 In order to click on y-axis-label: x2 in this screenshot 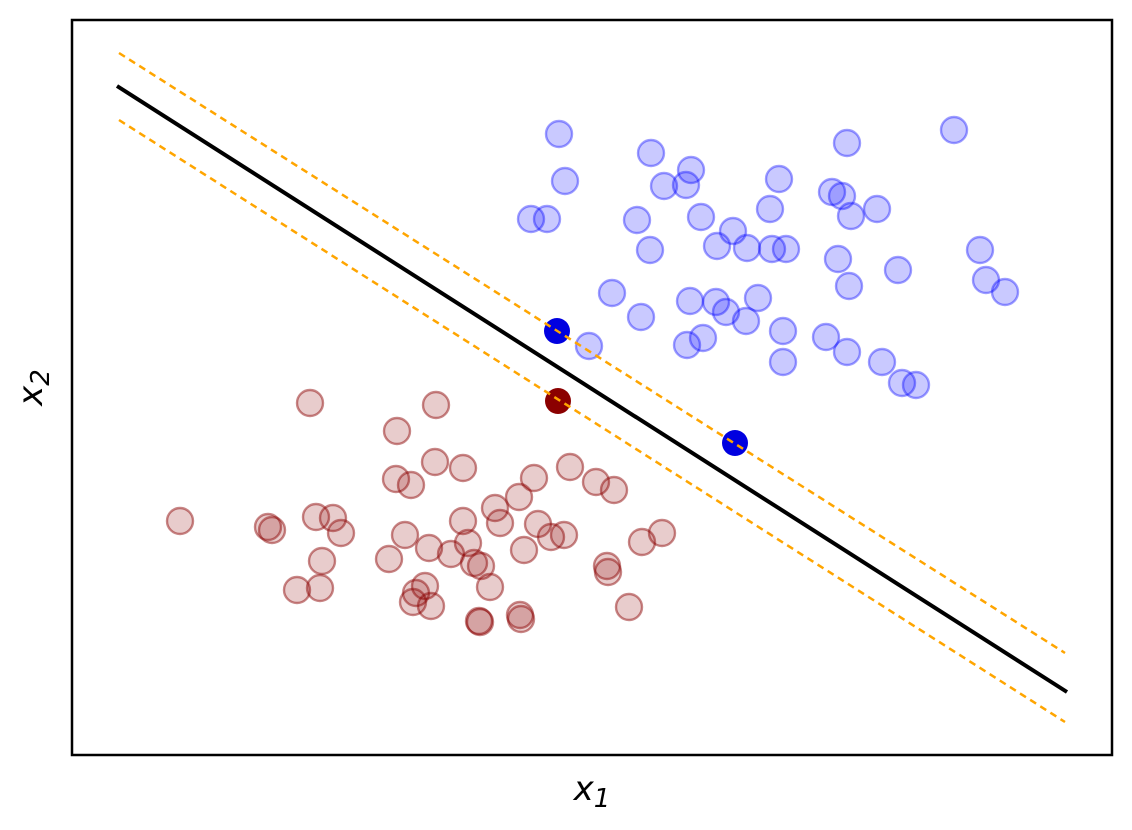, I will do `click(33, 388)`.